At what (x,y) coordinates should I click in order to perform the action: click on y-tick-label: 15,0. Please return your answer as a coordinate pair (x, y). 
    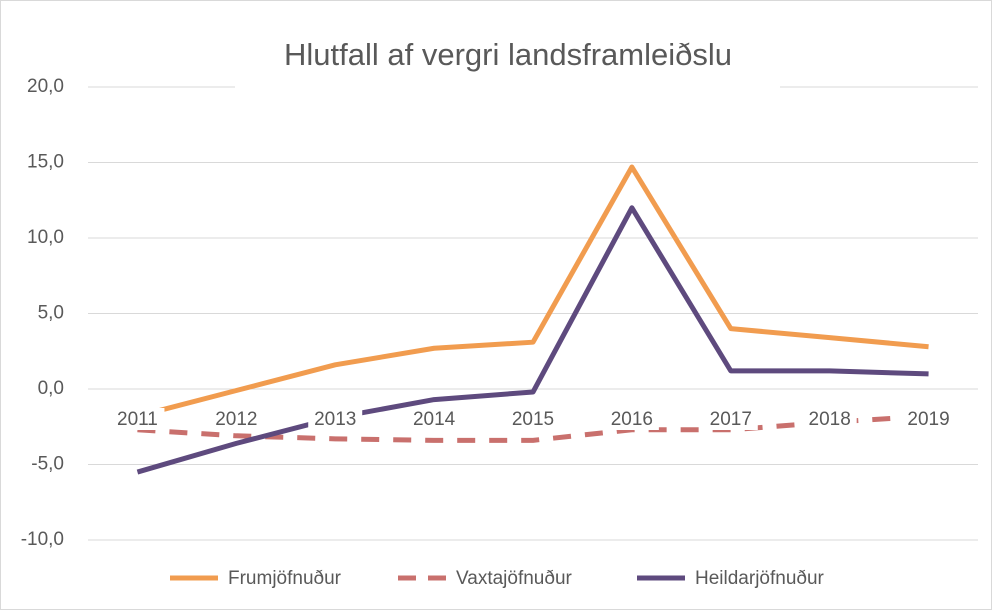
    Looking at the image, I should click on (45, 162).